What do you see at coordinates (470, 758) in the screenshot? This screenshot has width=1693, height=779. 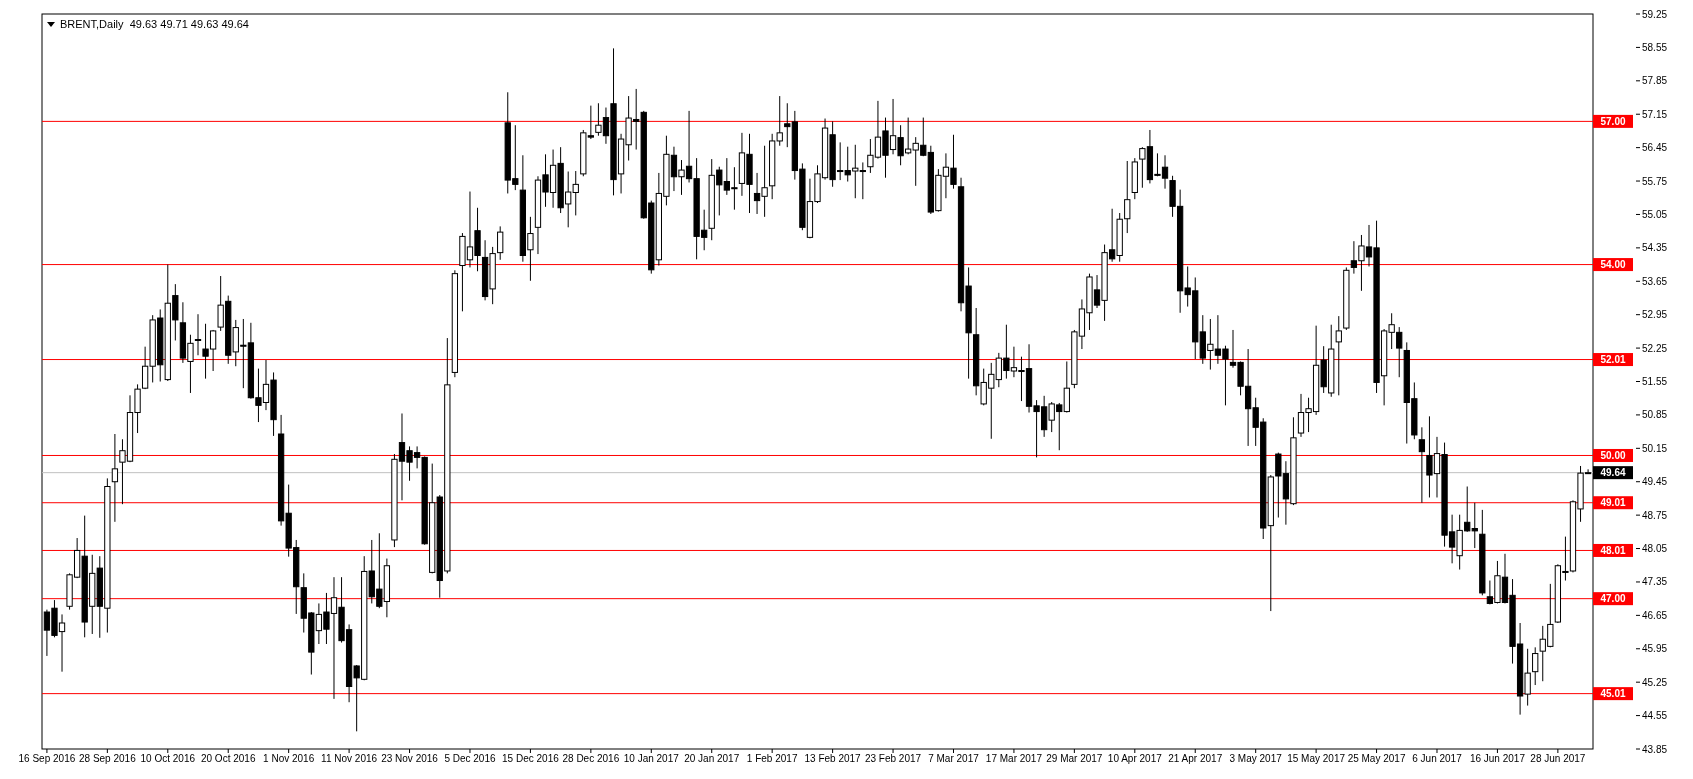 I see `x-tick-label: 5 Dec 2016` at bounding box center [470, 758].